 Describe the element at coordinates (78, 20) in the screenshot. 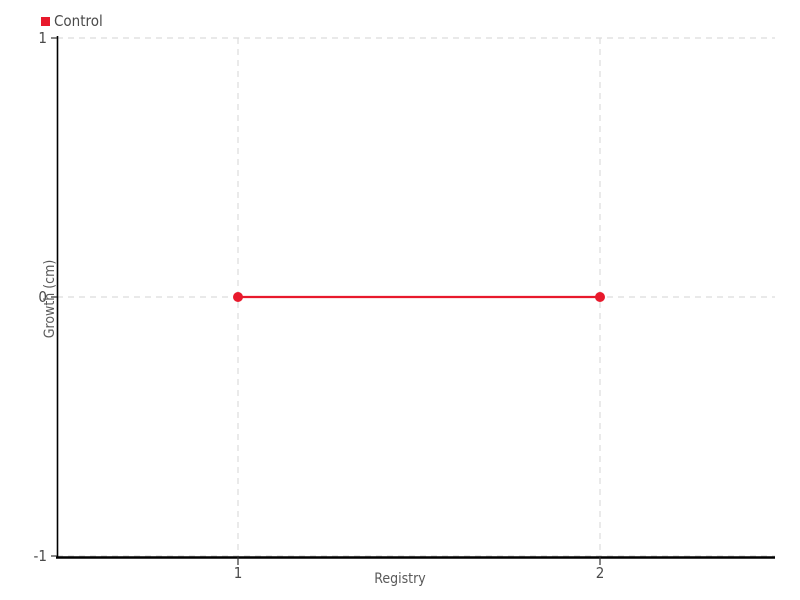

I see `legend-label-control: Control` at that location.